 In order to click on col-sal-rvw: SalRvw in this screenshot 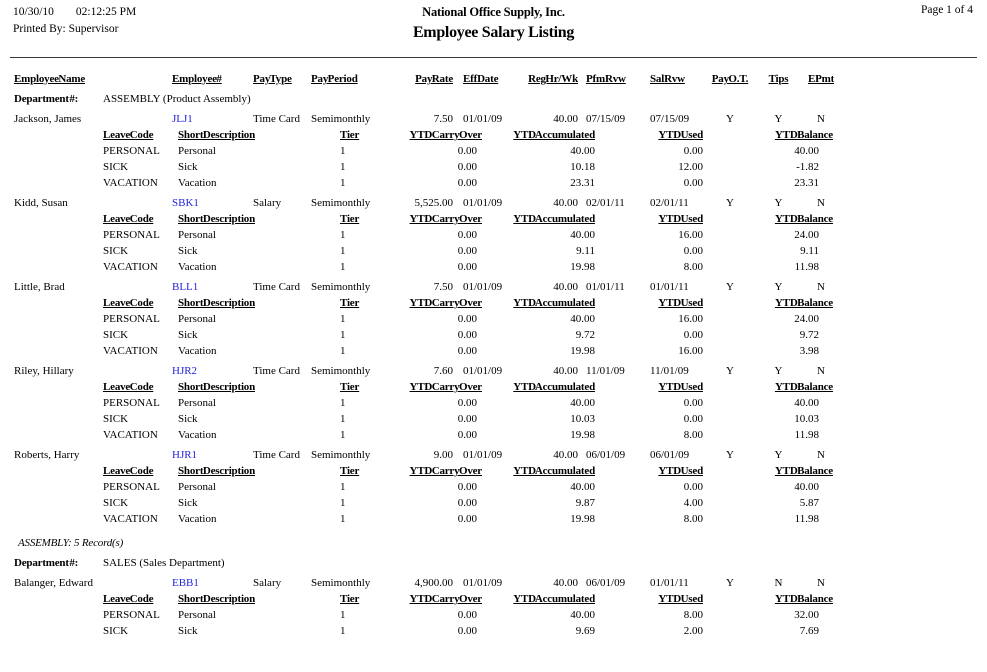, I will do `click(667, 79)`.